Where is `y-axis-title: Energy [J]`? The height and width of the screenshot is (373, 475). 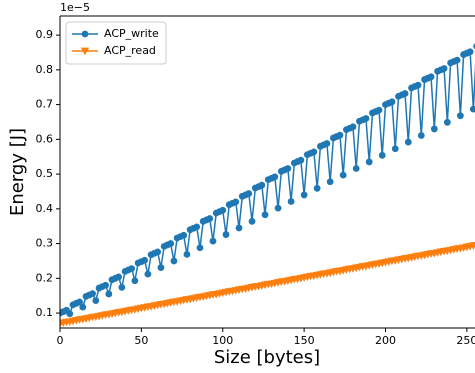 y-axis-title: Energy [J] is located at coordinates (17, 172).